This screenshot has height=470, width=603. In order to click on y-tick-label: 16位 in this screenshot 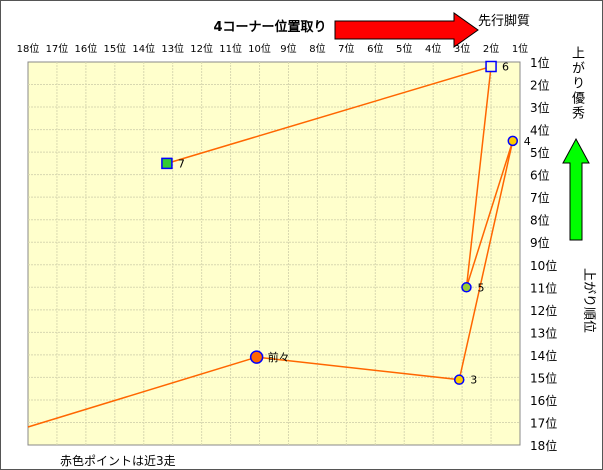, I will do `click(543, 400)`.